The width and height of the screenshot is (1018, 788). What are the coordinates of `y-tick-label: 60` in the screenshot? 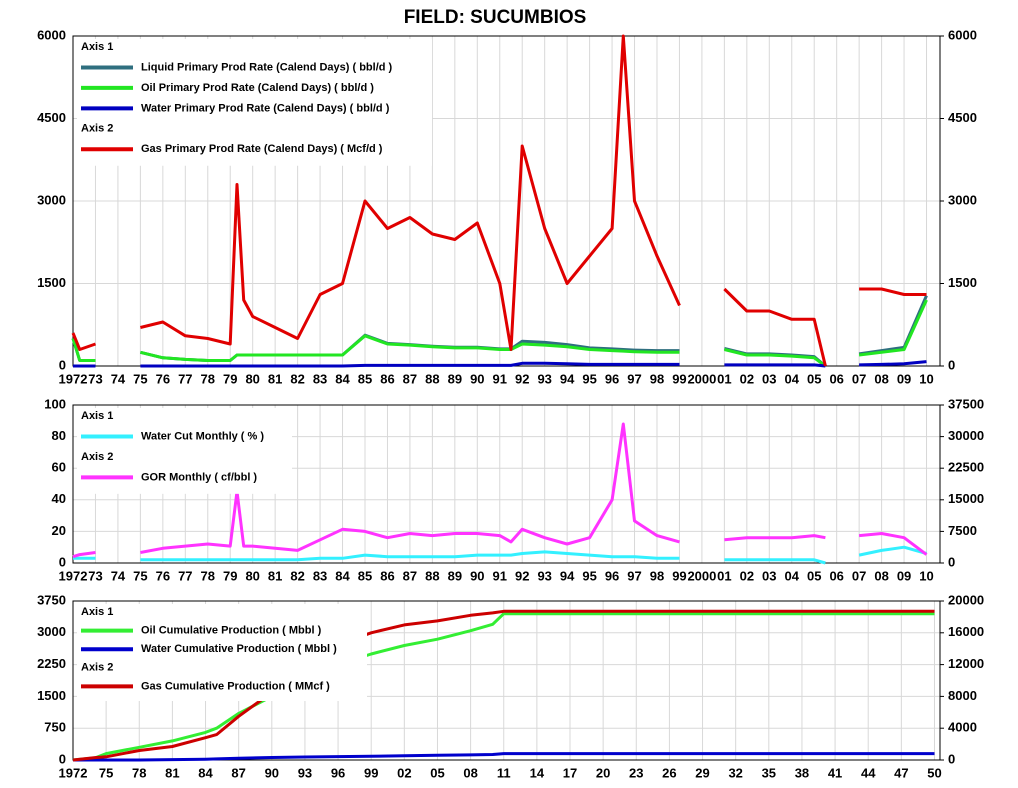 It's located at (59, 467).